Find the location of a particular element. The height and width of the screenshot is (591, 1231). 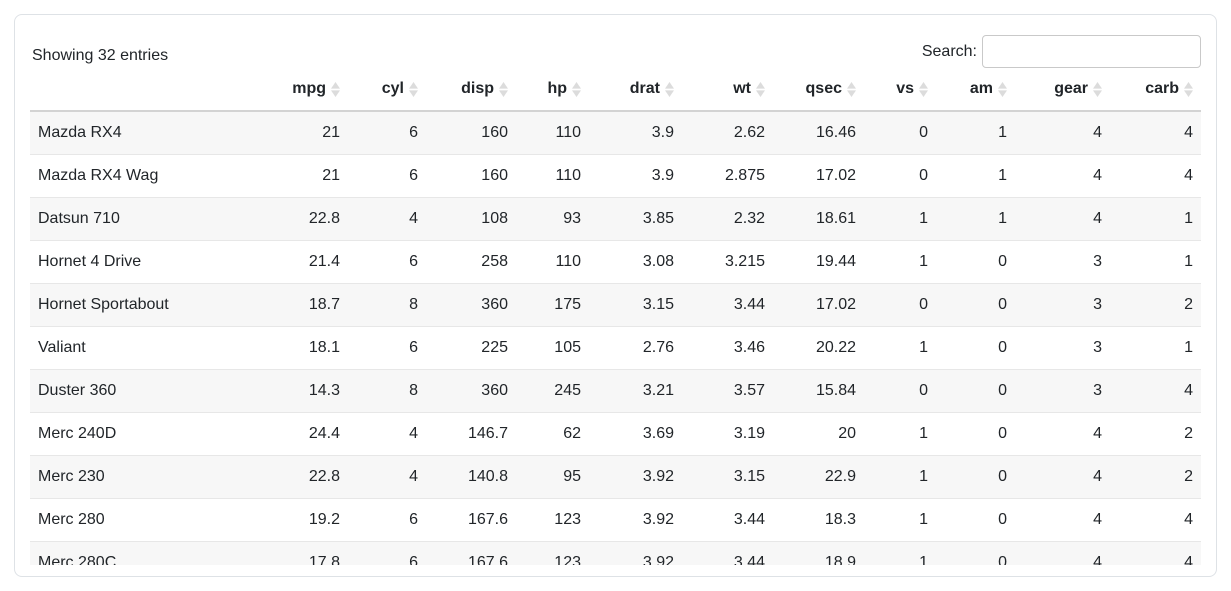

column-label: cyl is located at coordinates (392, 88).